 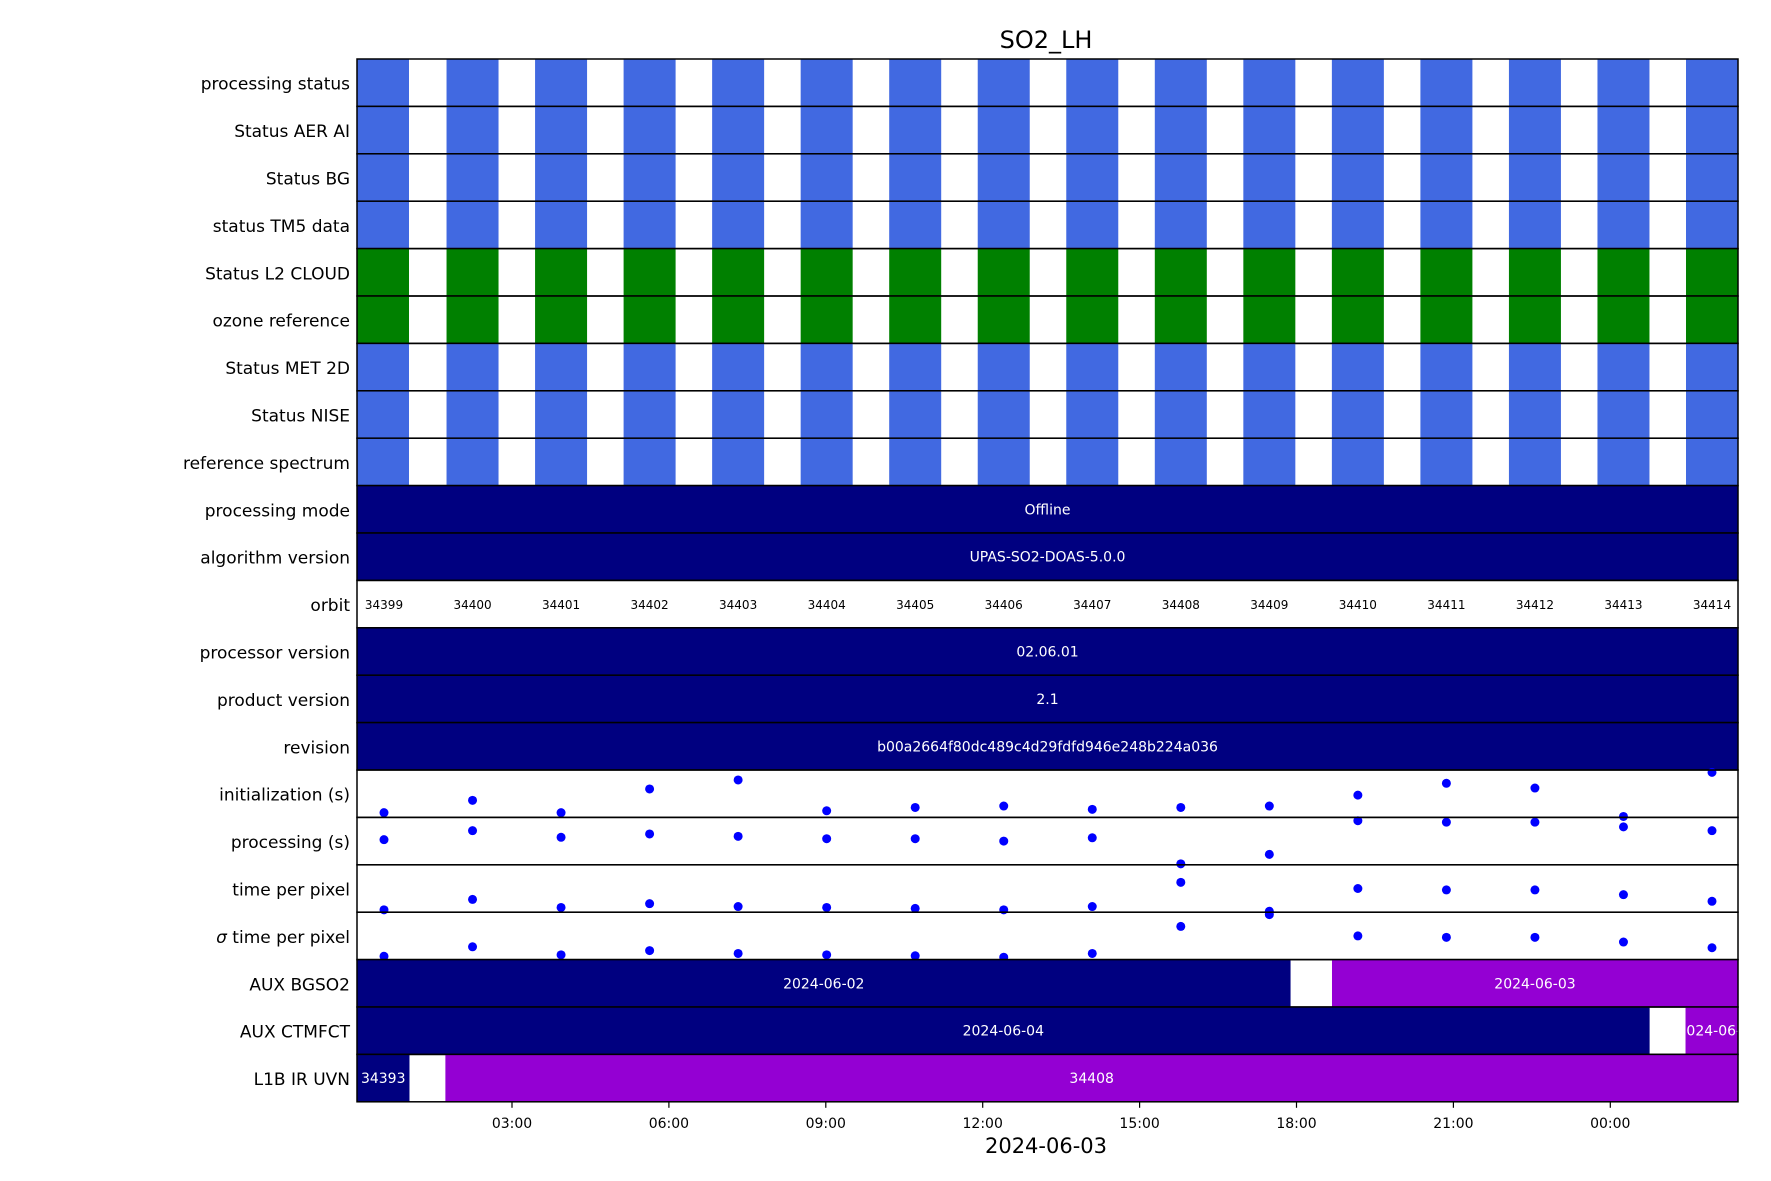 I want to click on row-status-tm5-data: status TM5 data, so click(x=976, y=225).